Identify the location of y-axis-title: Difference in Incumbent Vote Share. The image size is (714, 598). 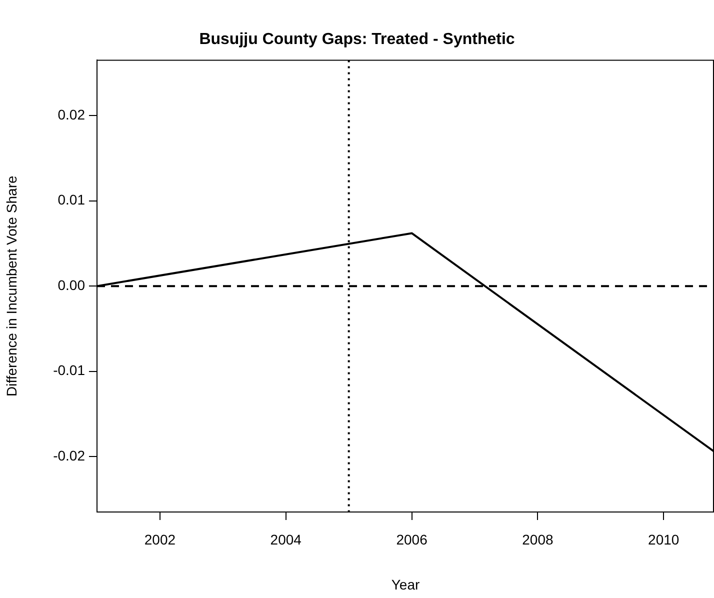
(11, 286).